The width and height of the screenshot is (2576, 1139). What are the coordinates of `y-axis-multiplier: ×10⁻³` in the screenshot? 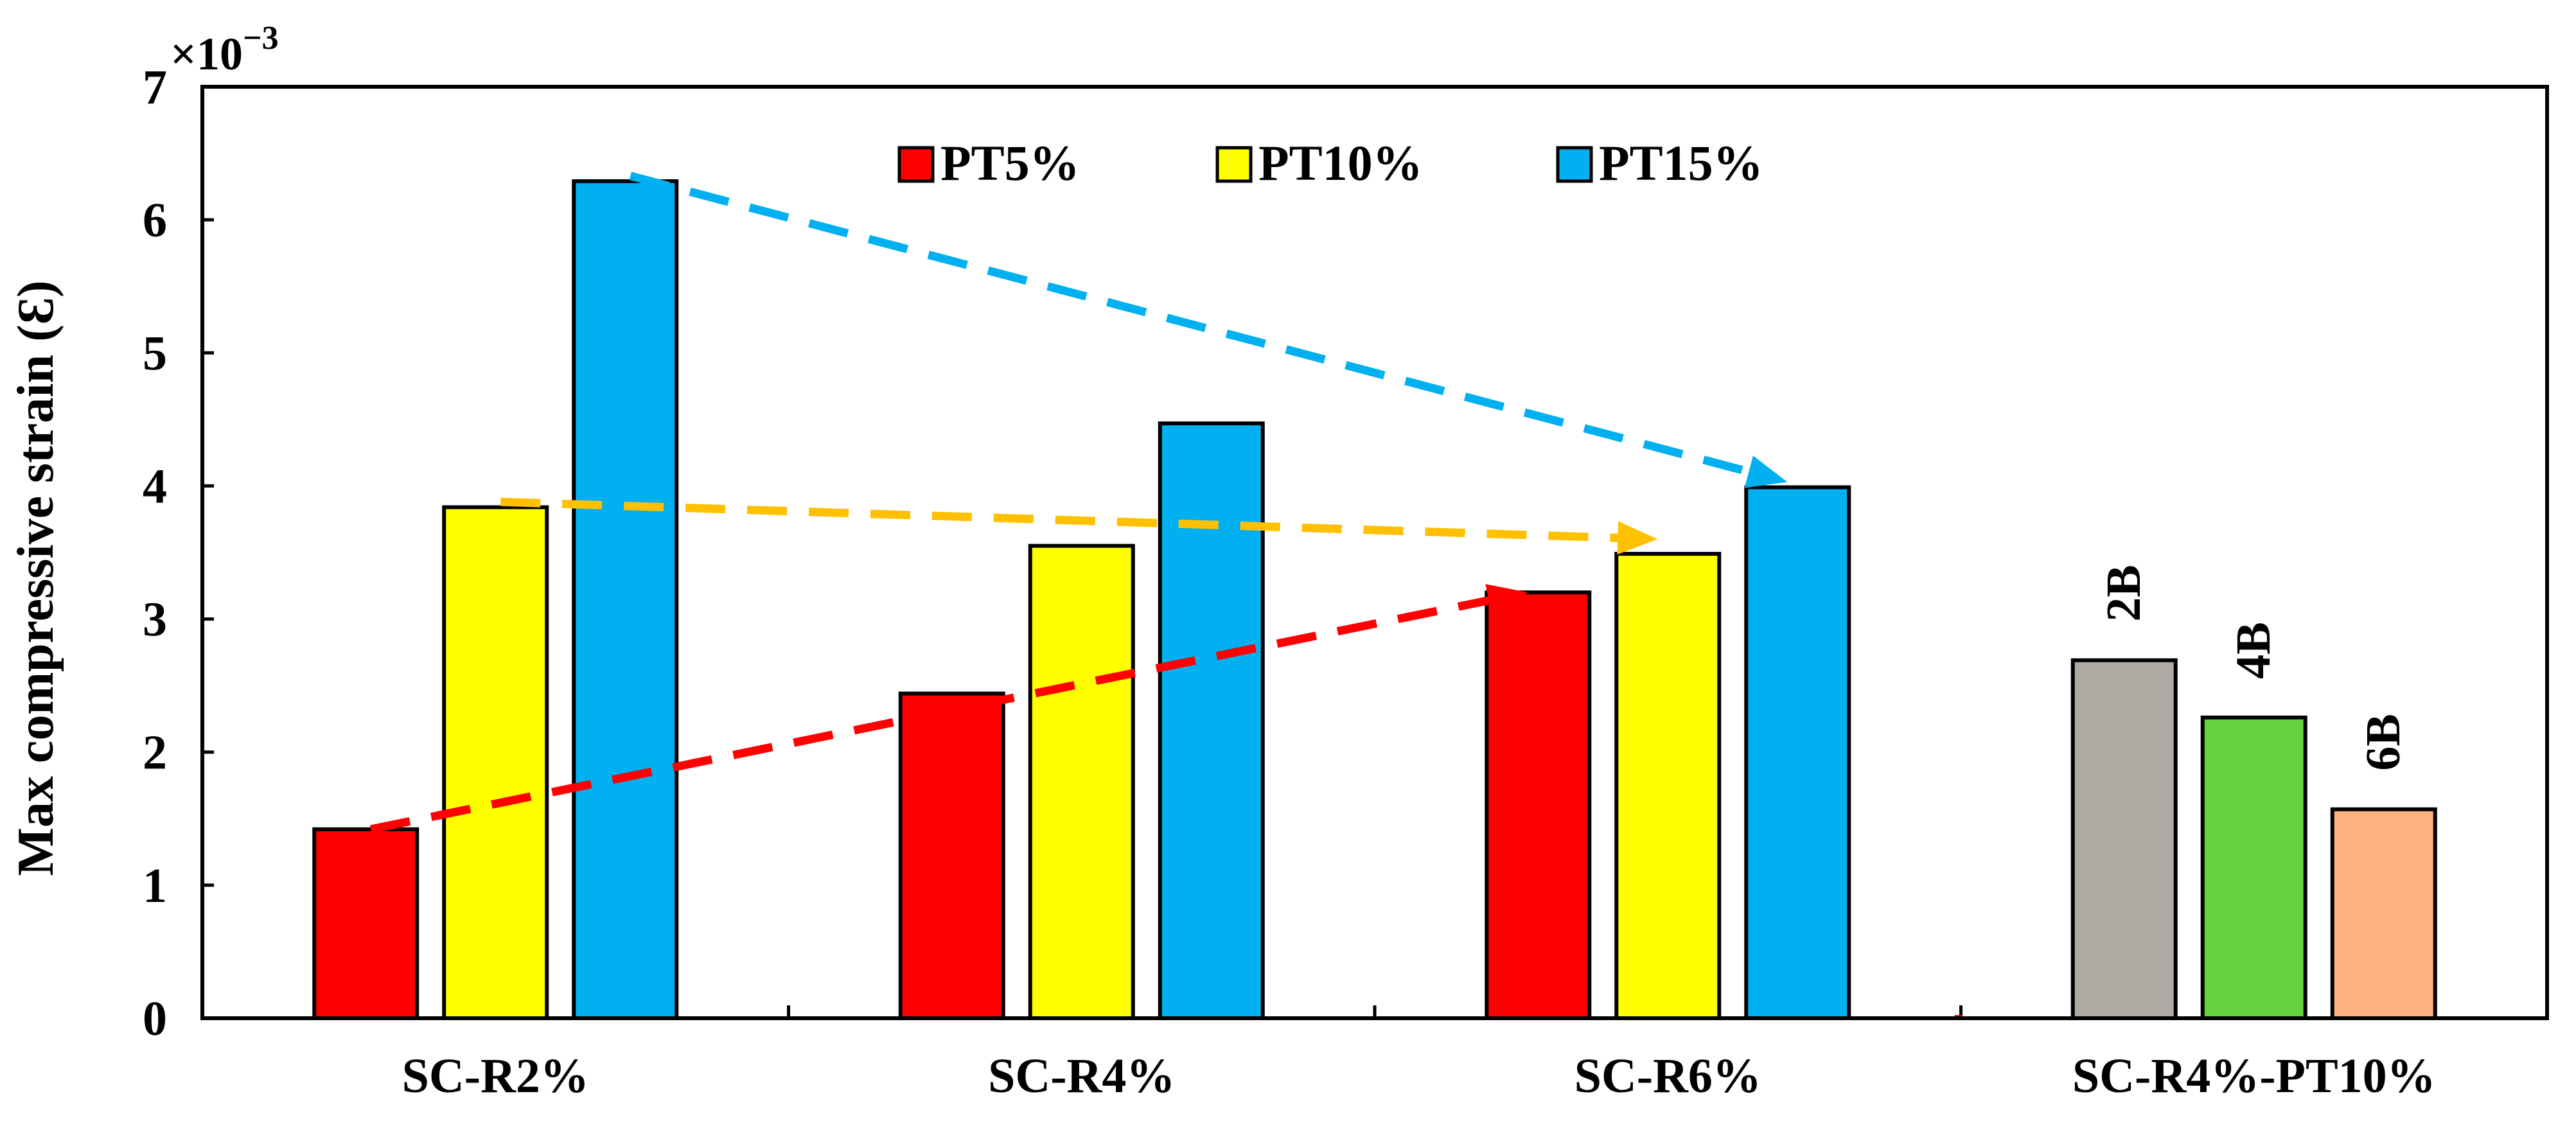 It's located at (224, 50).